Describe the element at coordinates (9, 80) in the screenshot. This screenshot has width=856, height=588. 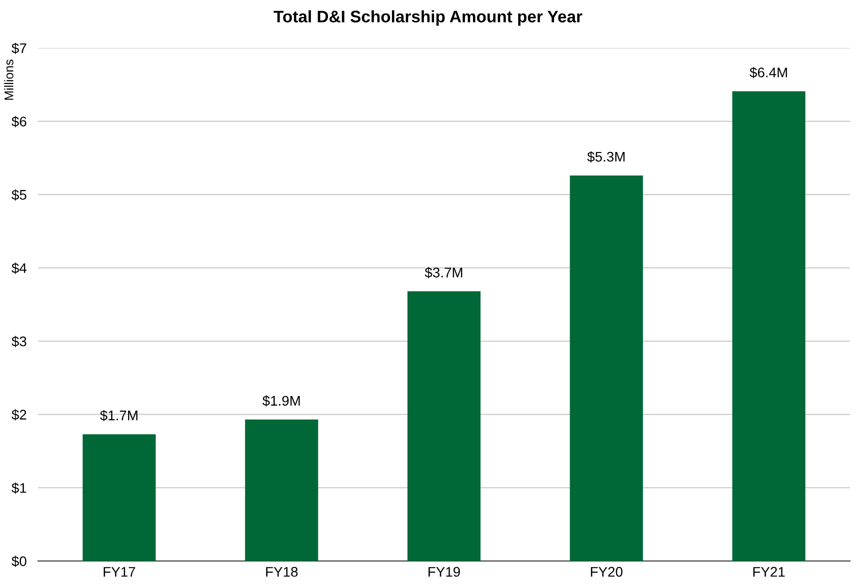
I see `y-axis-title: Millions` at that location.